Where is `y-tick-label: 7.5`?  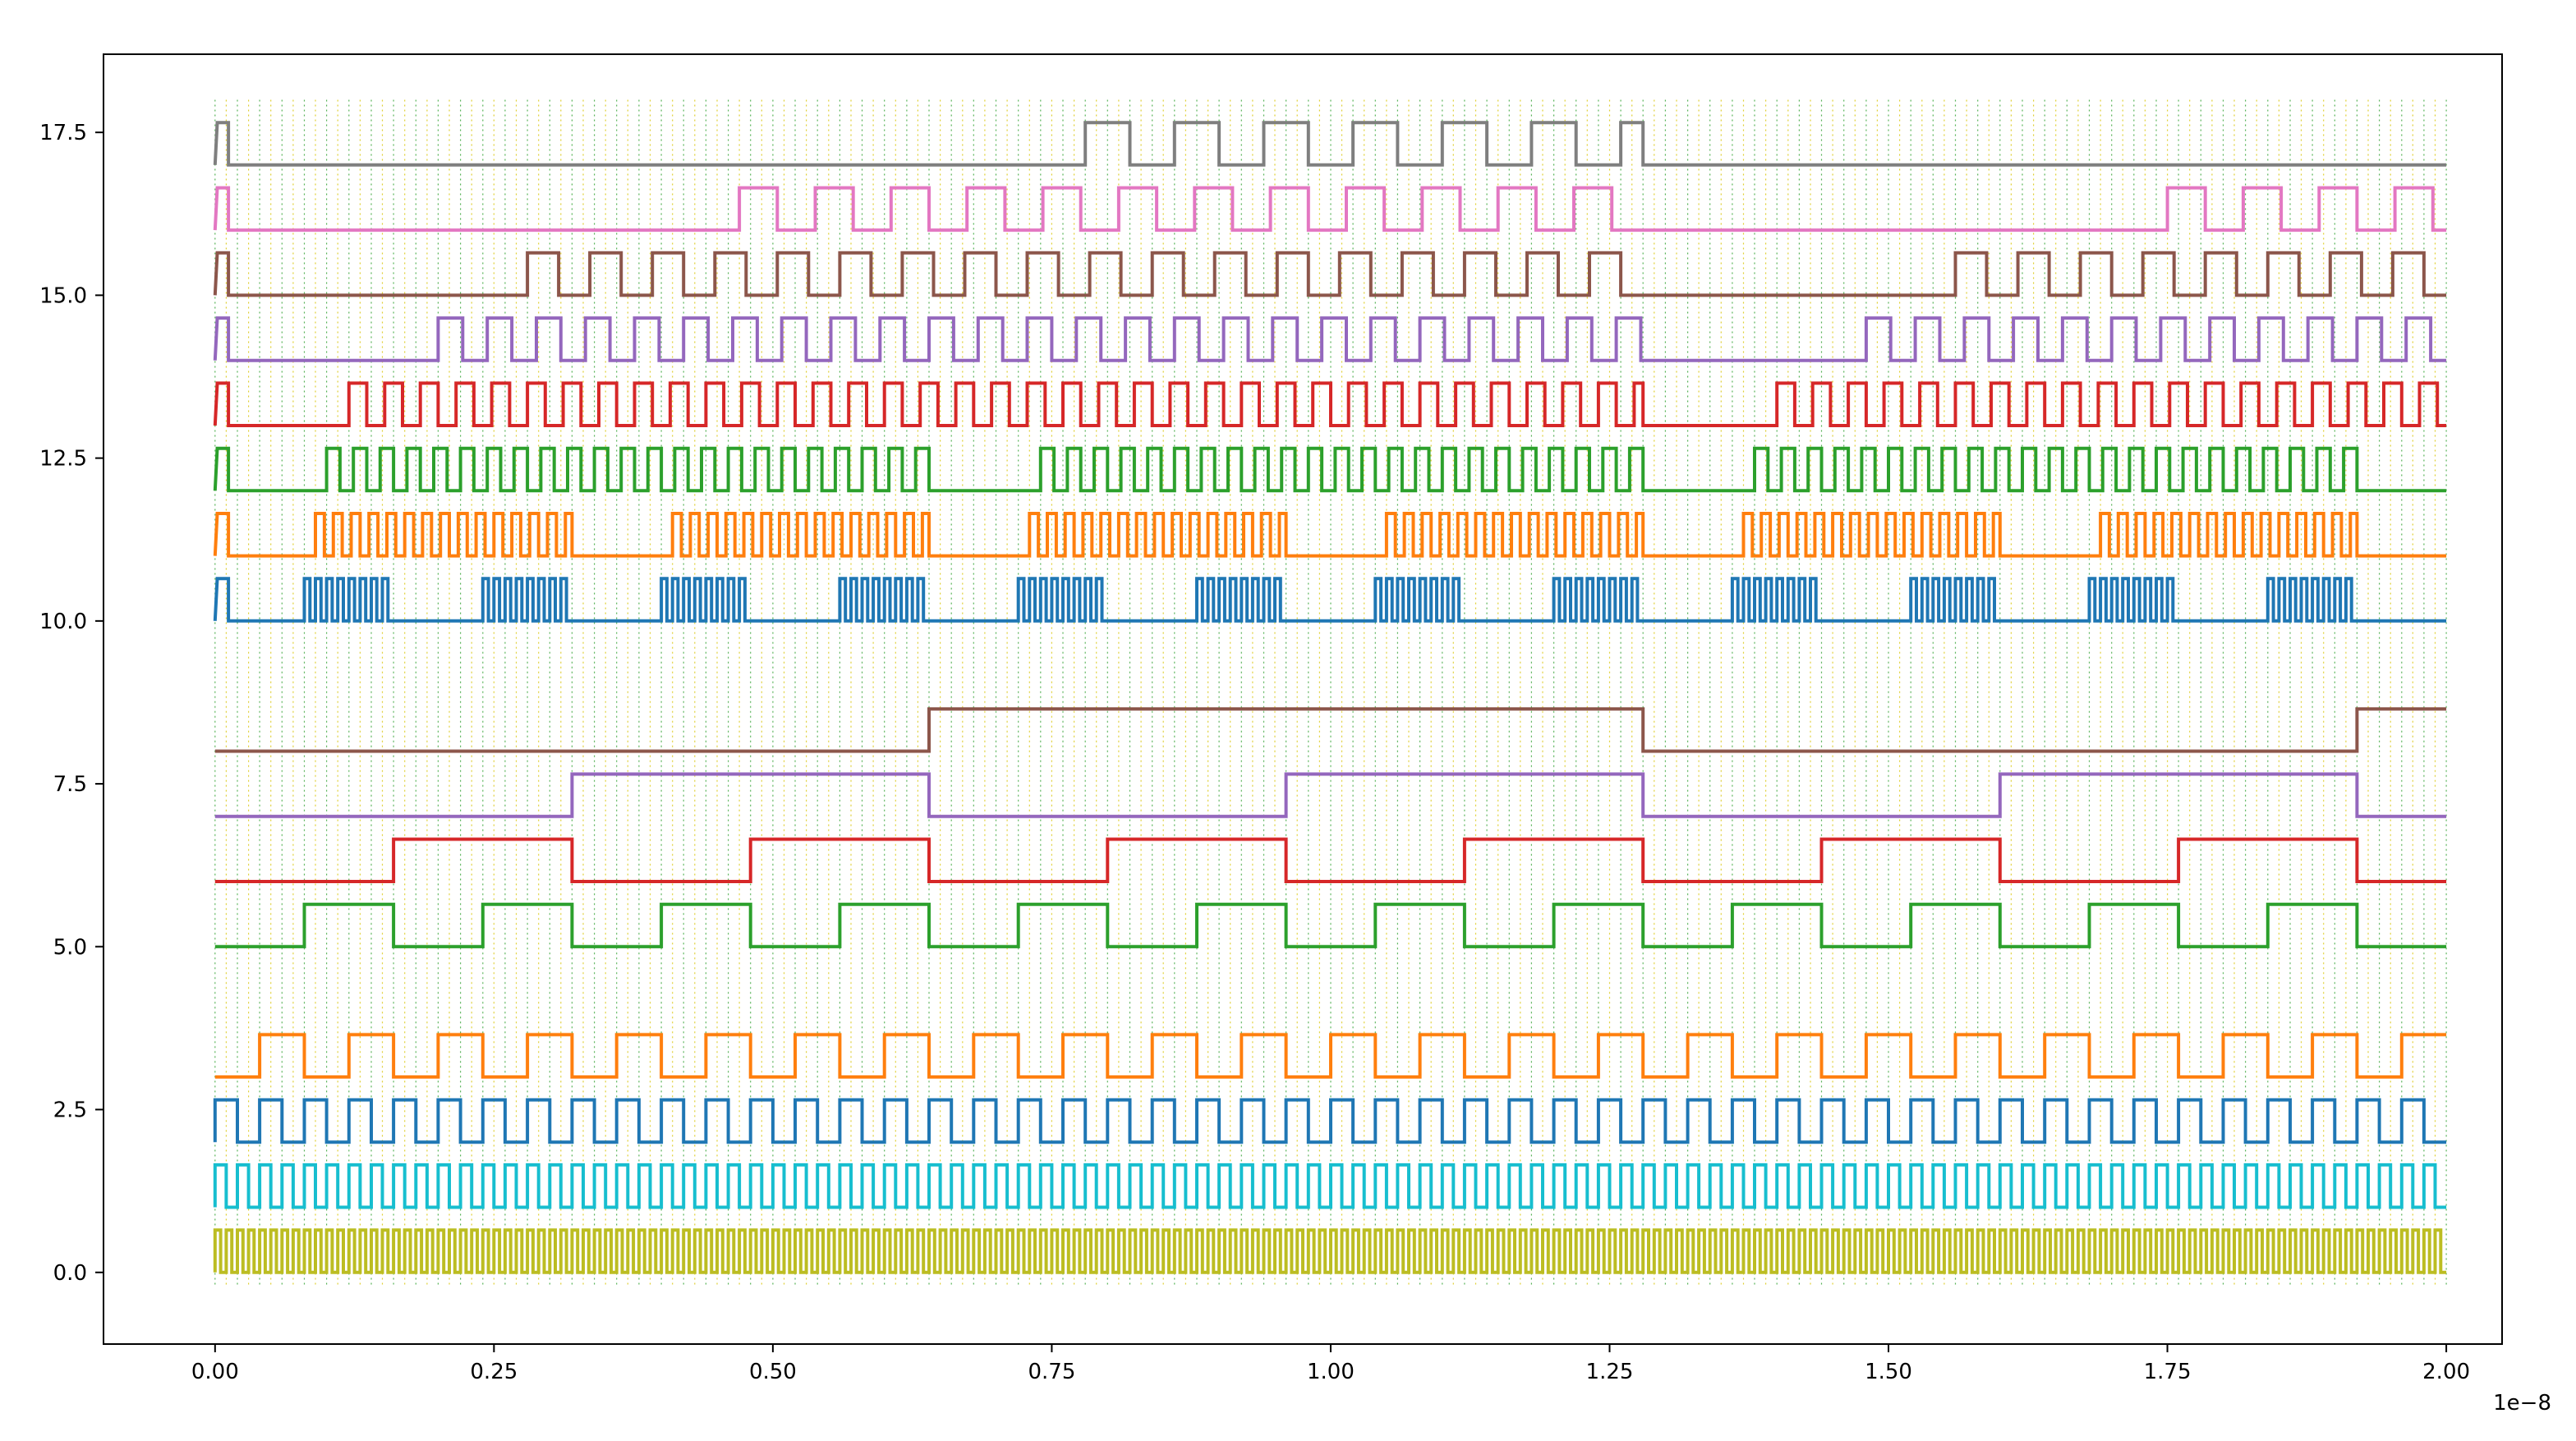
y-tick-label: 7.5 is located at coordinates (70, 784).